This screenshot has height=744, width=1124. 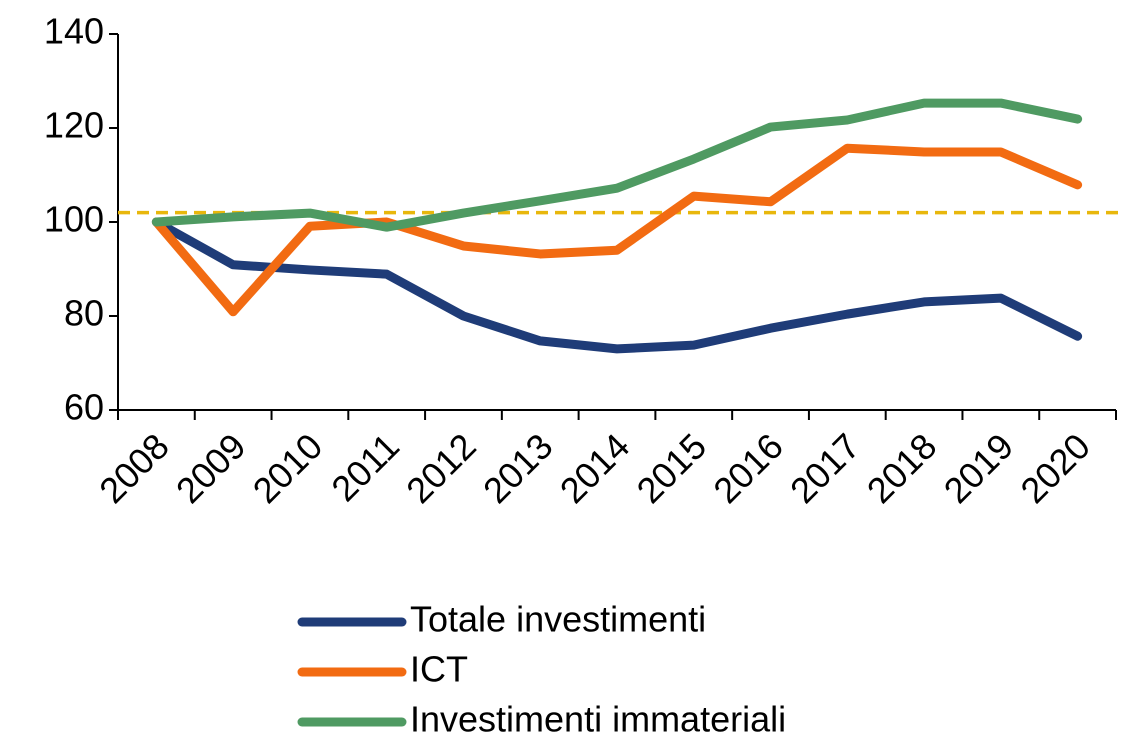 What do you see at coordinates (84, 407) in the screenshot?
I see `y-tick-label: 60` at bounding box center [84, 407].